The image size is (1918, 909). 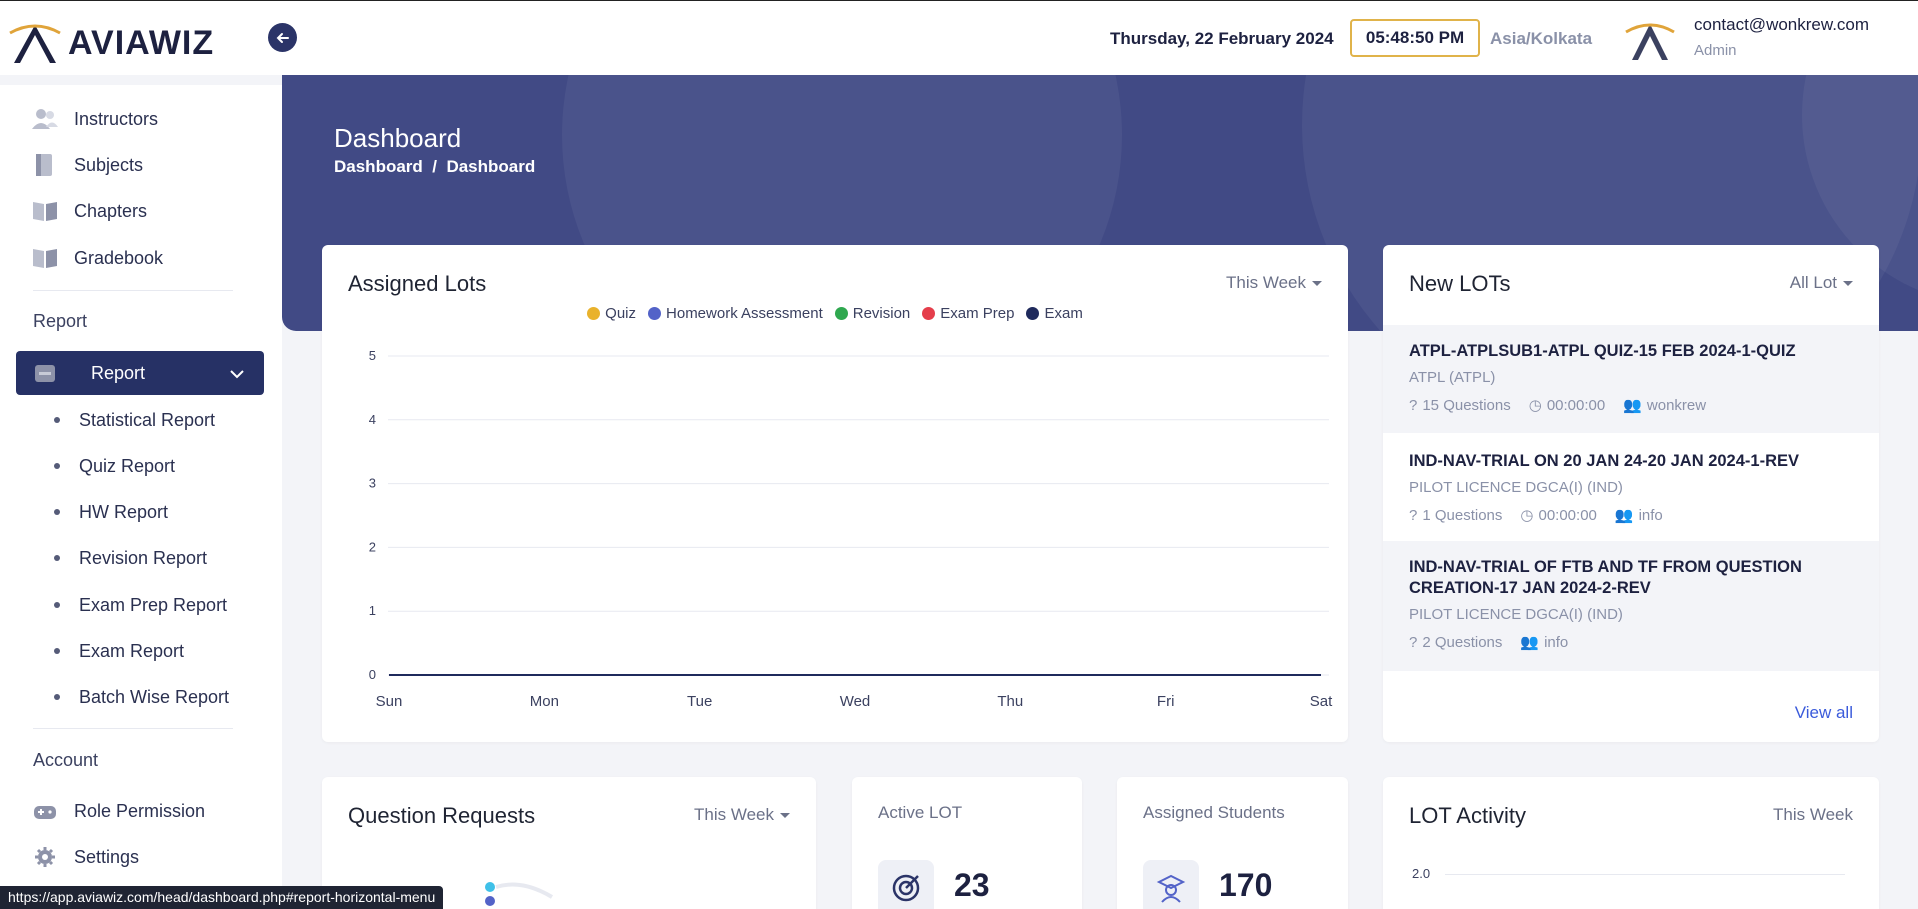 What do you see at coordinates (735, 313) in the screenshot?
I see `legend-item-homework-assessment: Homework Assessment` at bounding box center [735, 313].